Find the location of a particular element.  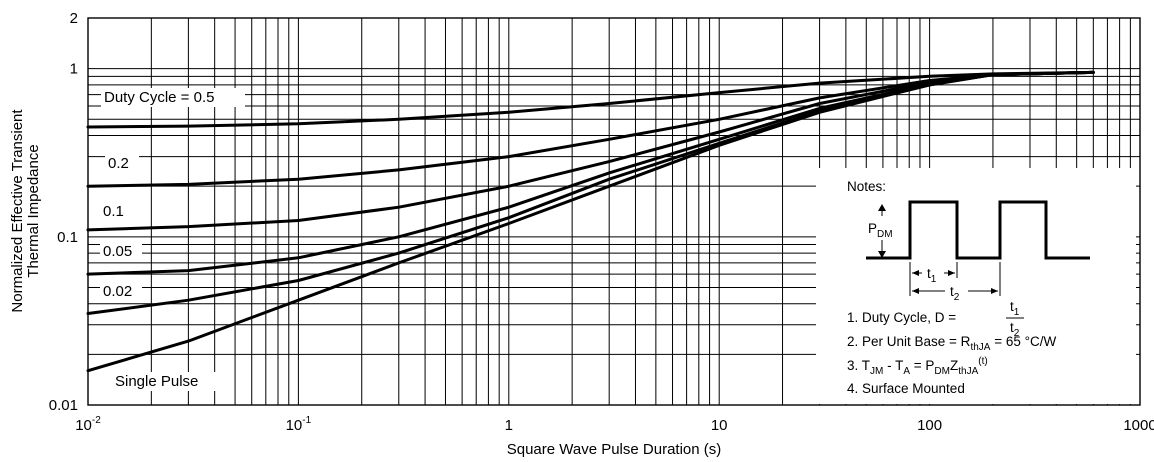

y-tick-label-0: 2 is located at coordinates (74, 18).